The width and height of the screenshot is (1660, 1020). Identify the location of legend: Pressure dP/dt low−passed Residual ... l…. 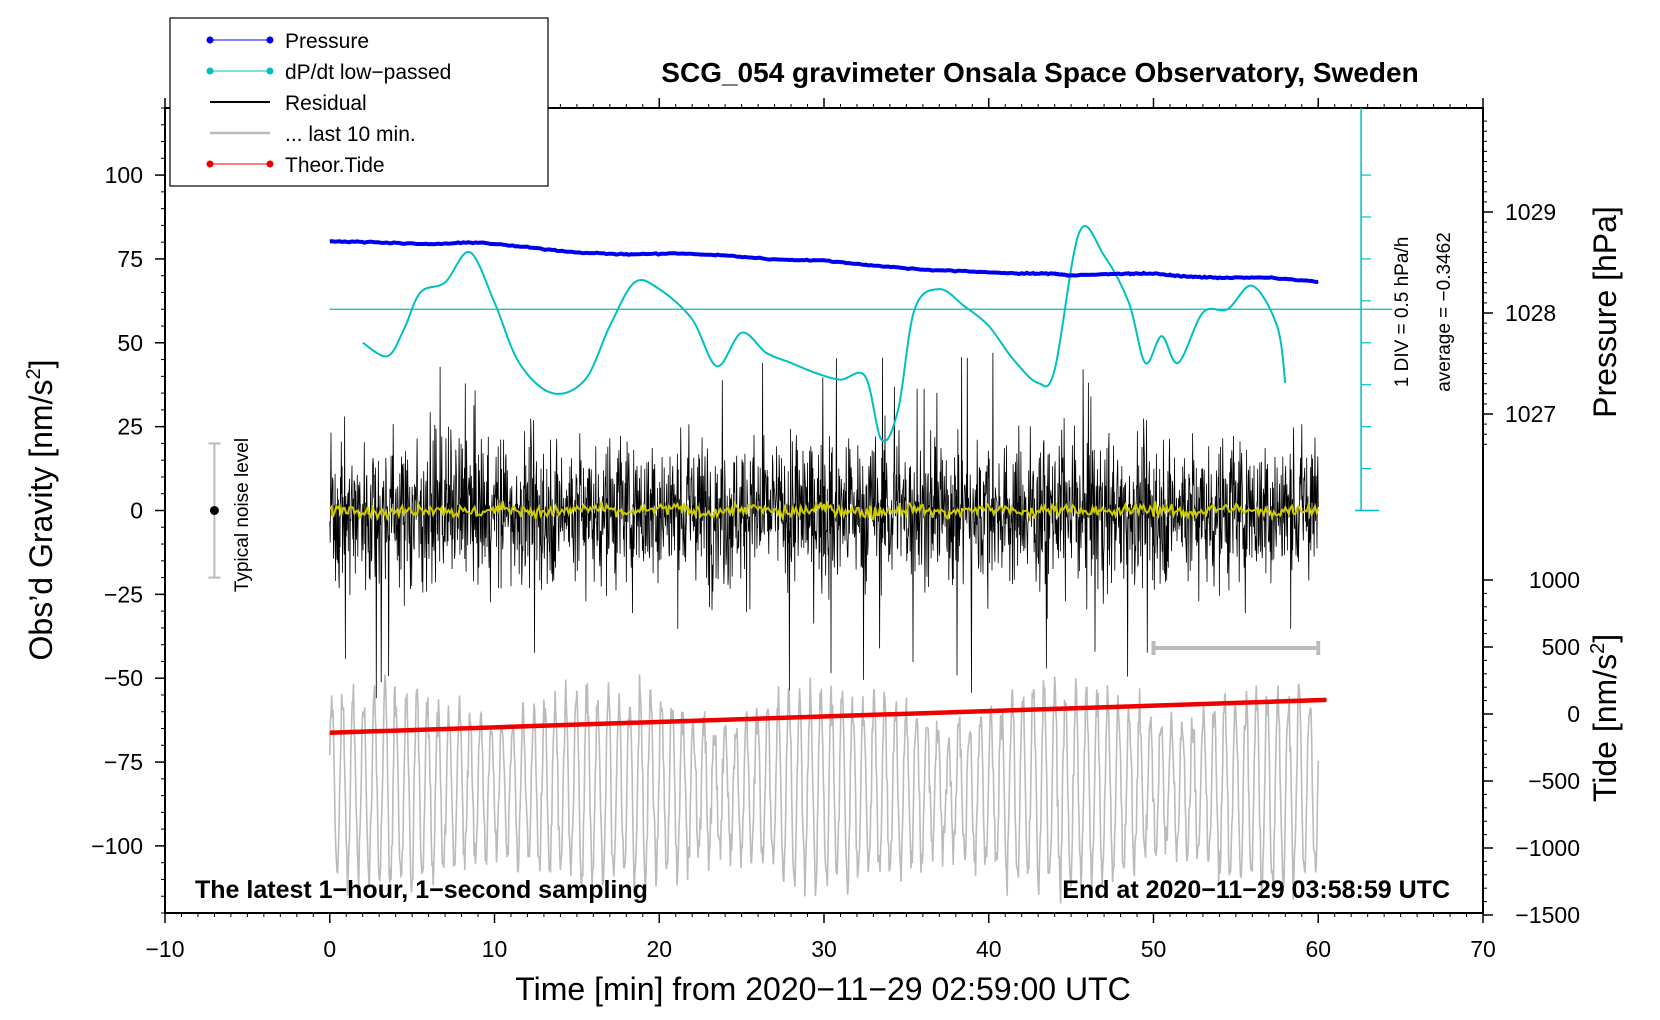
(359, 102).